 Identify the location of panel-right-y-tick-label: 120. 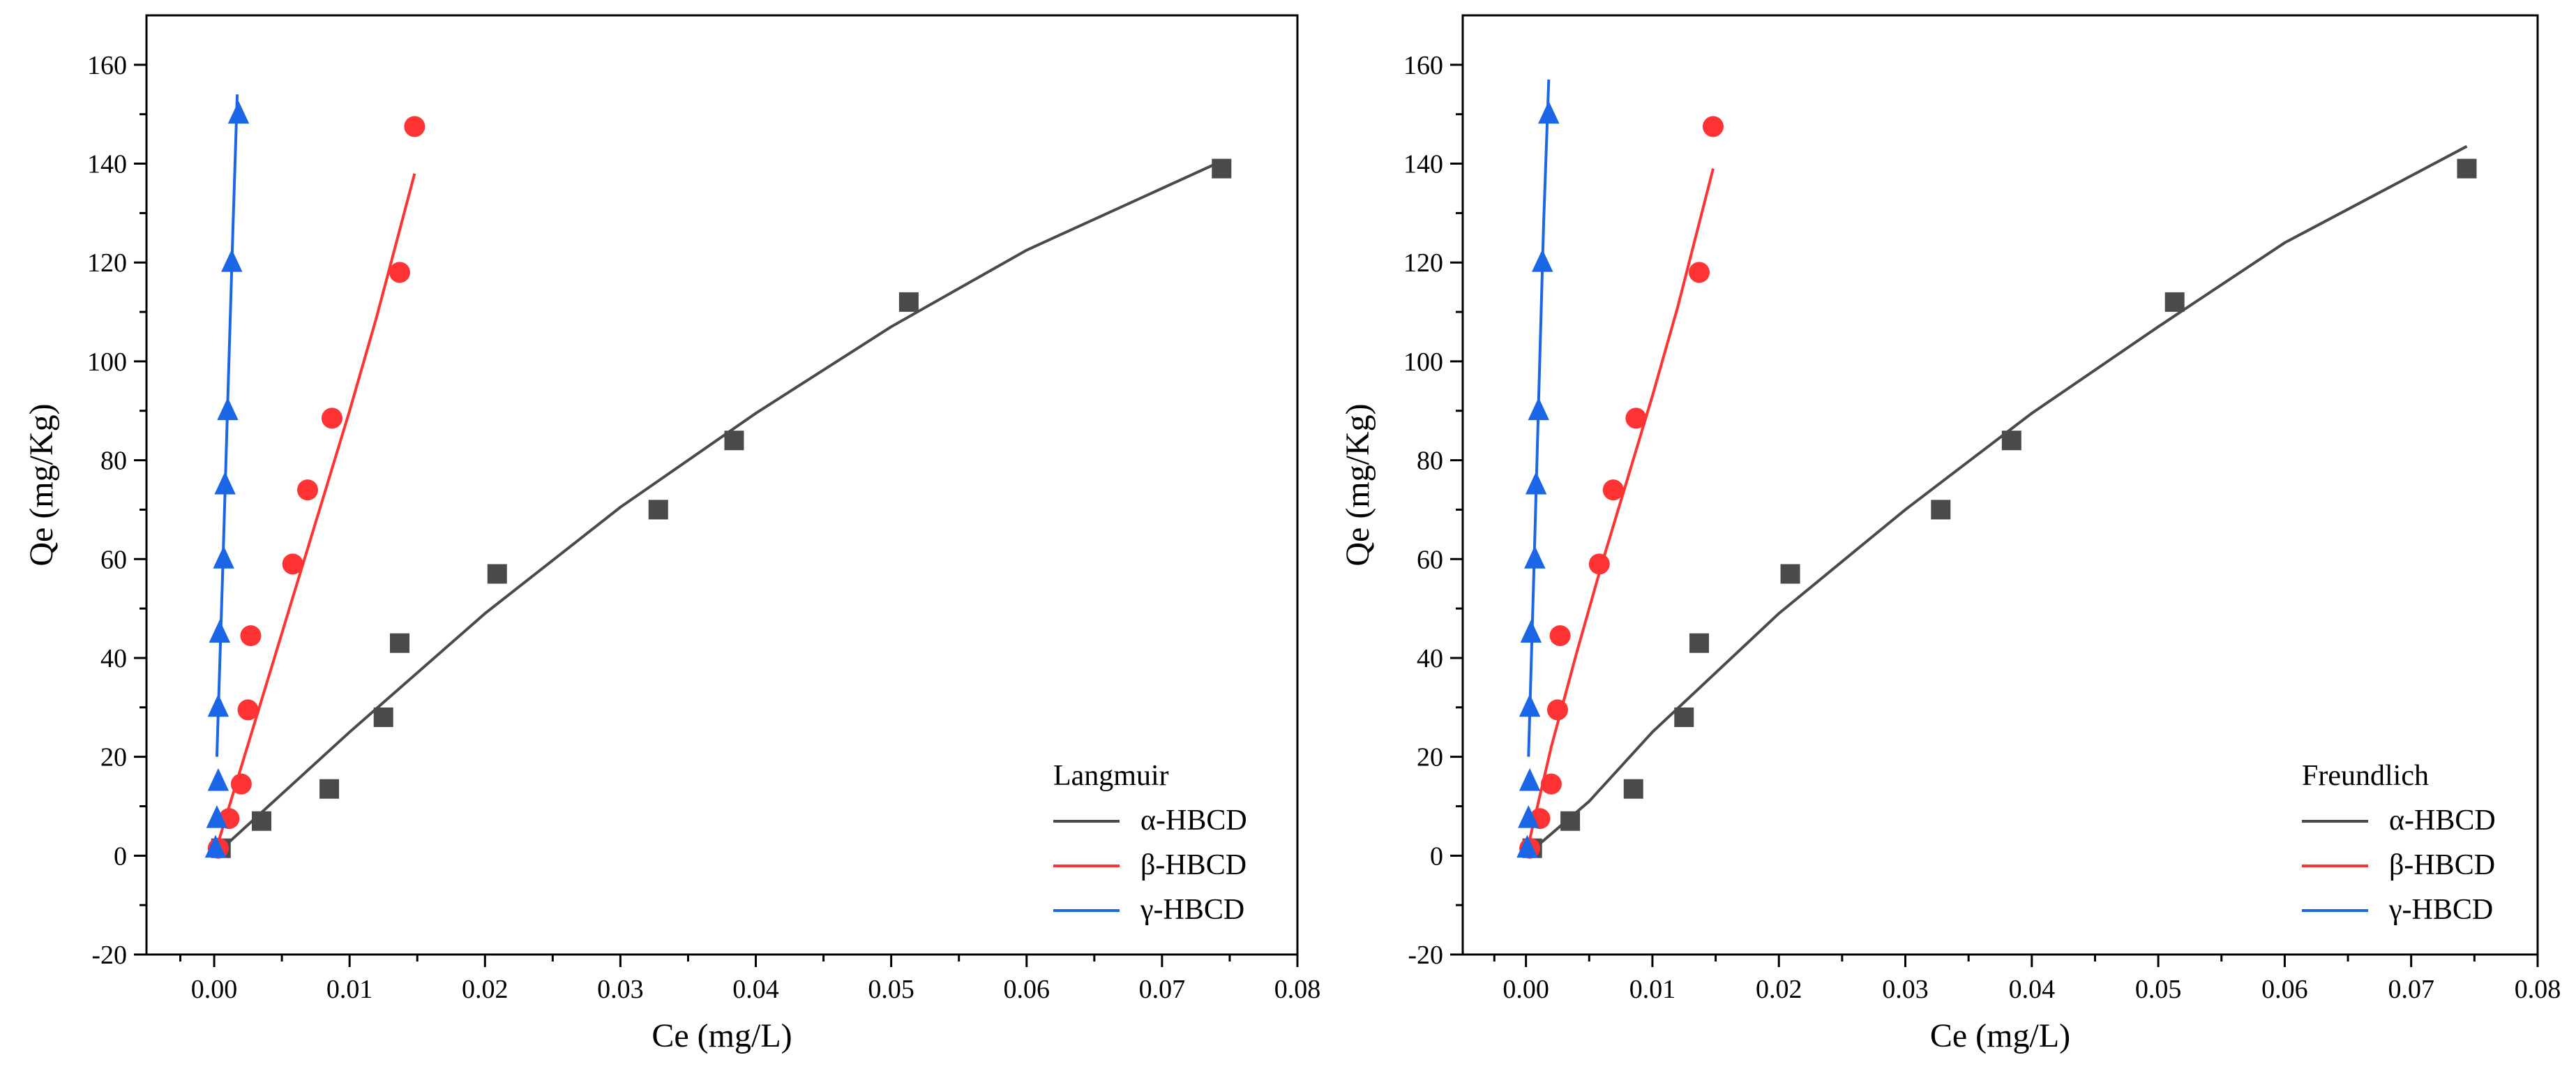
(1423, 263).